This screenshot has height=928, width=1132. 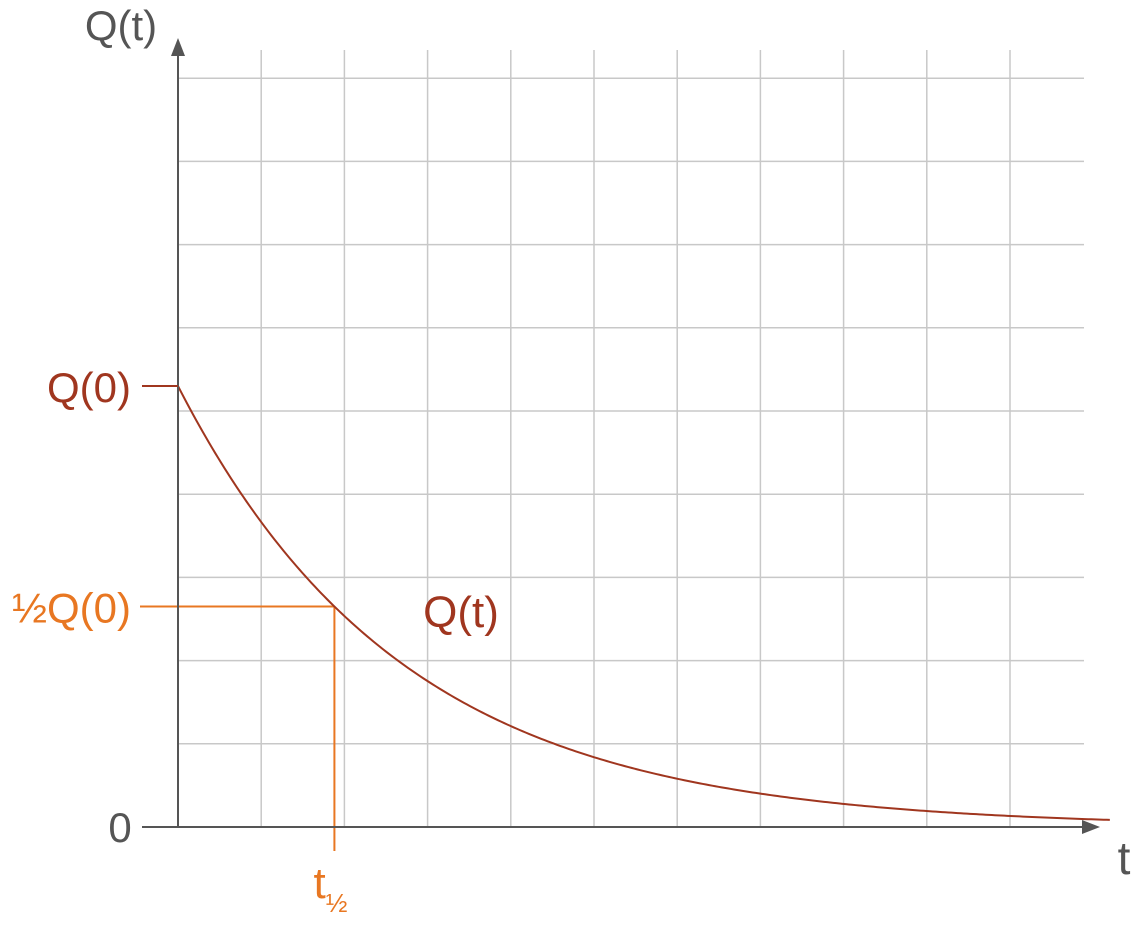 I want to click on series-label-qt: Q(t), so click(x=461, y=612).